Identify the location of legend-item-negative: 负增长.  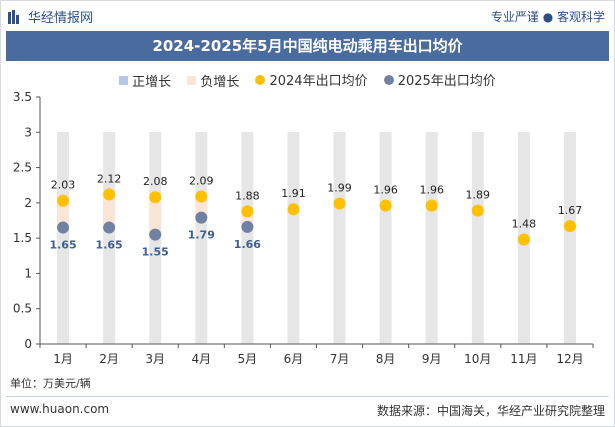
(213, 80).